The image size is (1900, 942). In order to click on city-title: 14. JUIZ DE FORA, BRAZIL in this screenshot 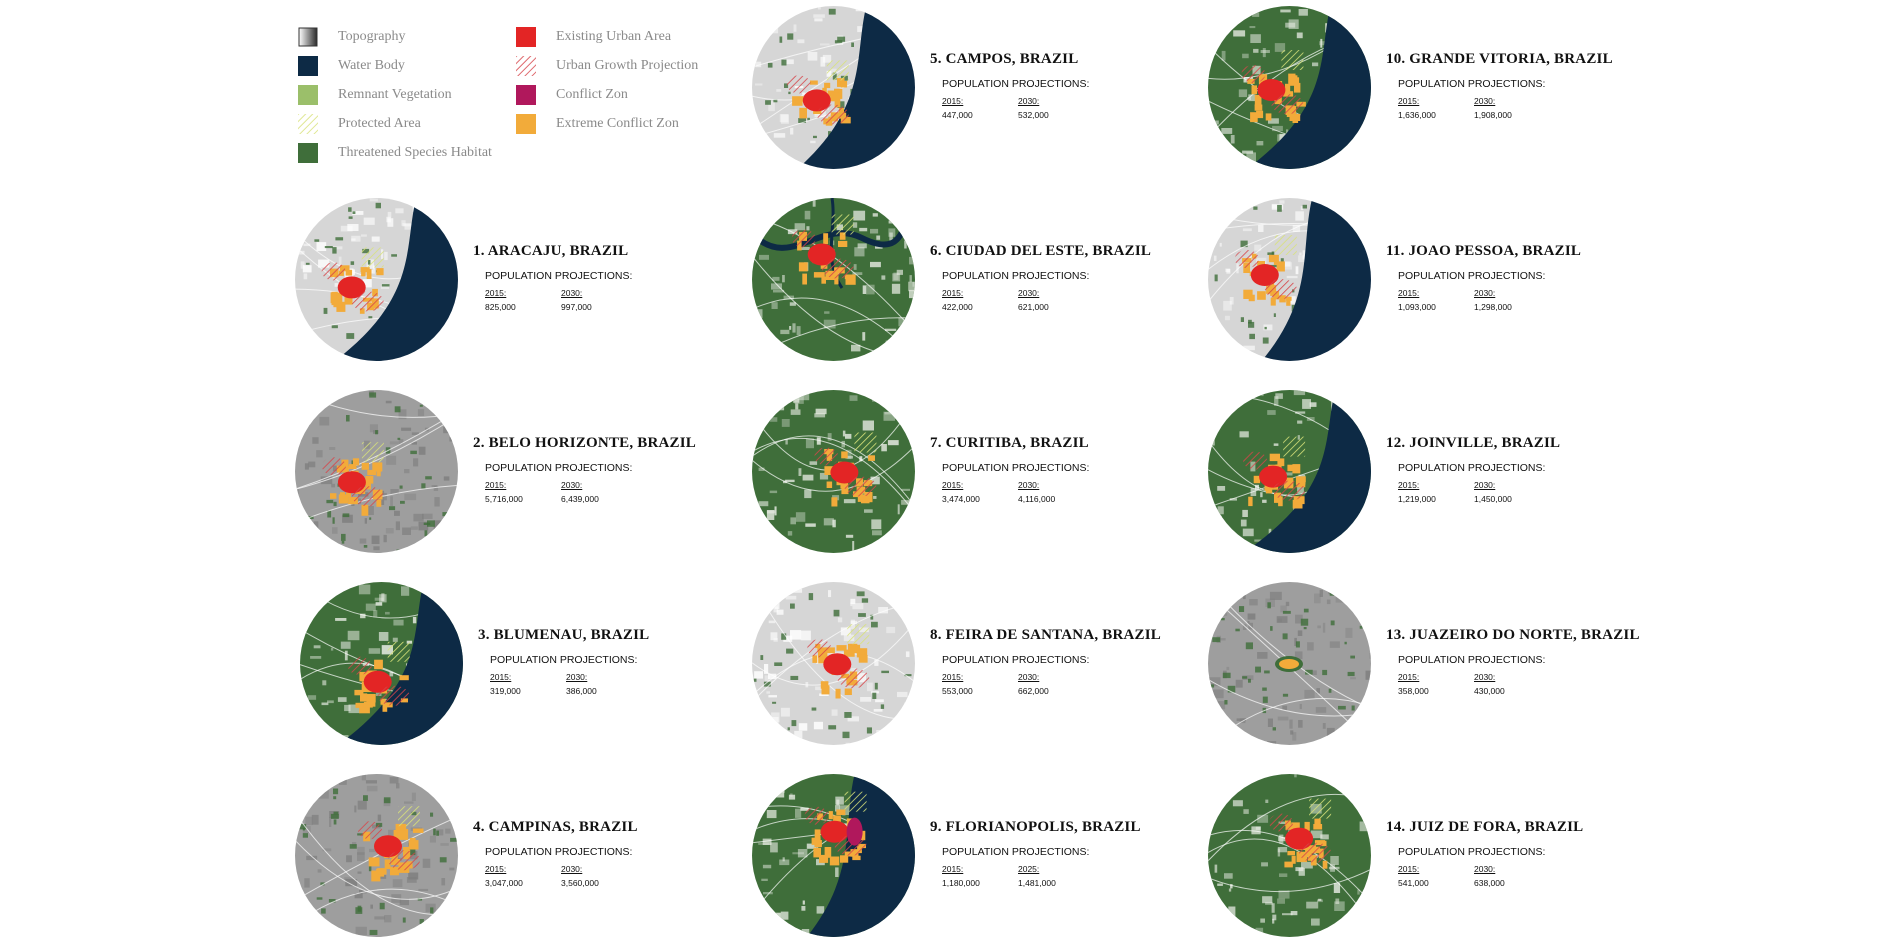, I will do `click(1531, 827)`.